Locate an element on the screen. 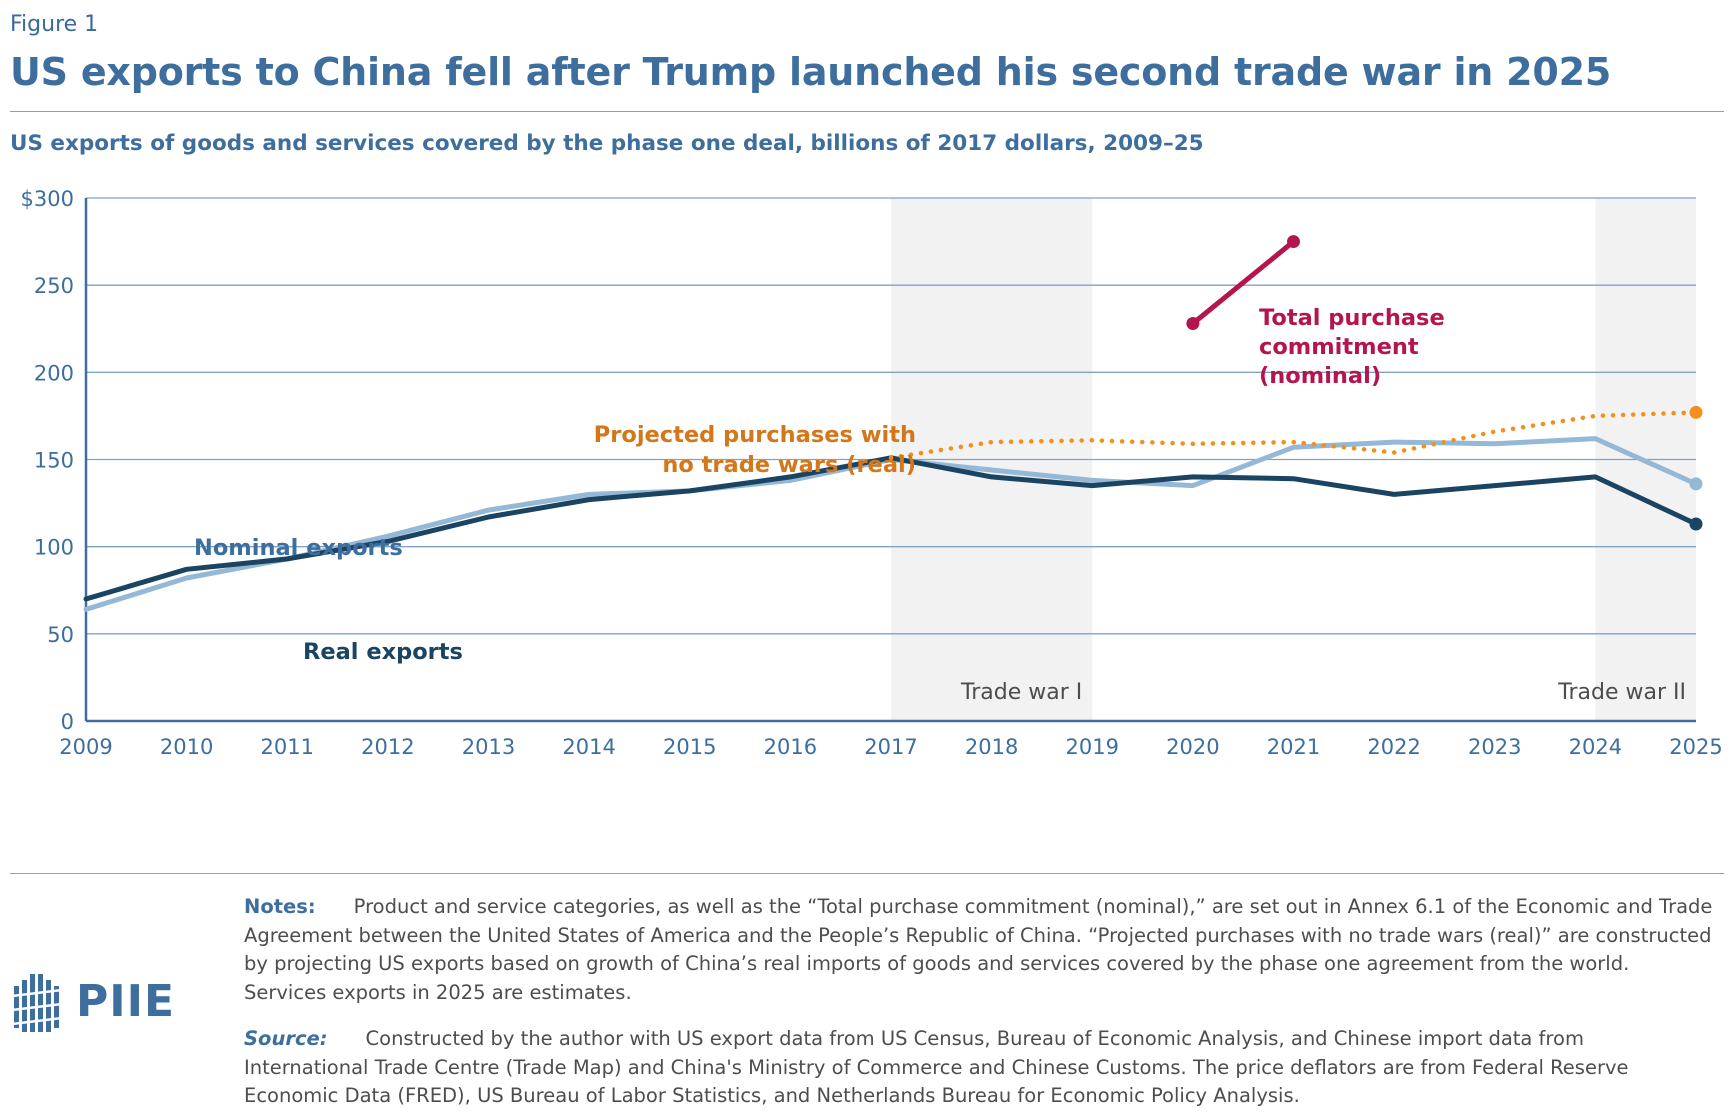  figure-label: Figure 1 is located at coordinates (54, 24).